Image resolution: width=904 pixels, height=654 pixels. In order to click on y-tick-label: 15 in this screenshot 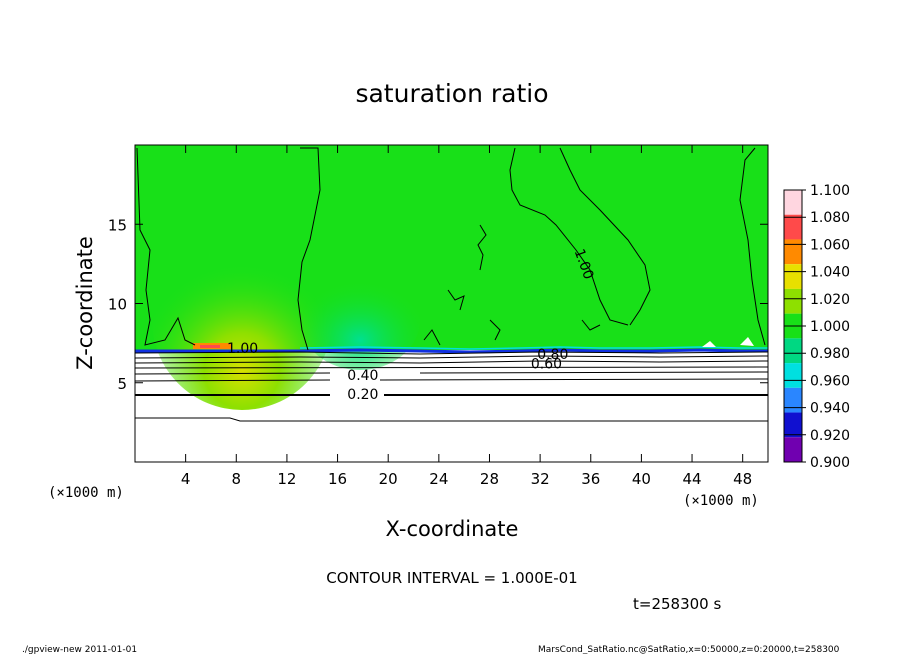, I will do `click(117, 225)`.